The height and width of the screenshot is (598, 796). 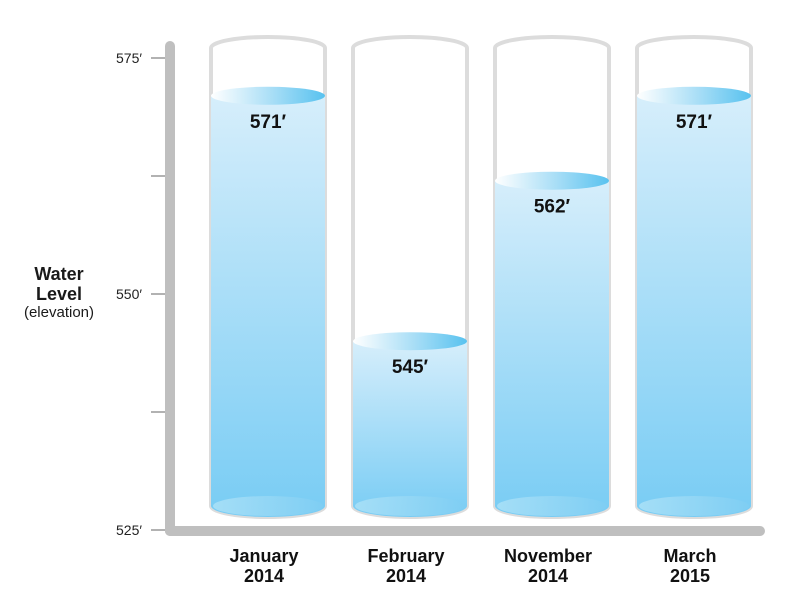 I want to click on cylinder-0: 571′, so click(x=268, y=277).